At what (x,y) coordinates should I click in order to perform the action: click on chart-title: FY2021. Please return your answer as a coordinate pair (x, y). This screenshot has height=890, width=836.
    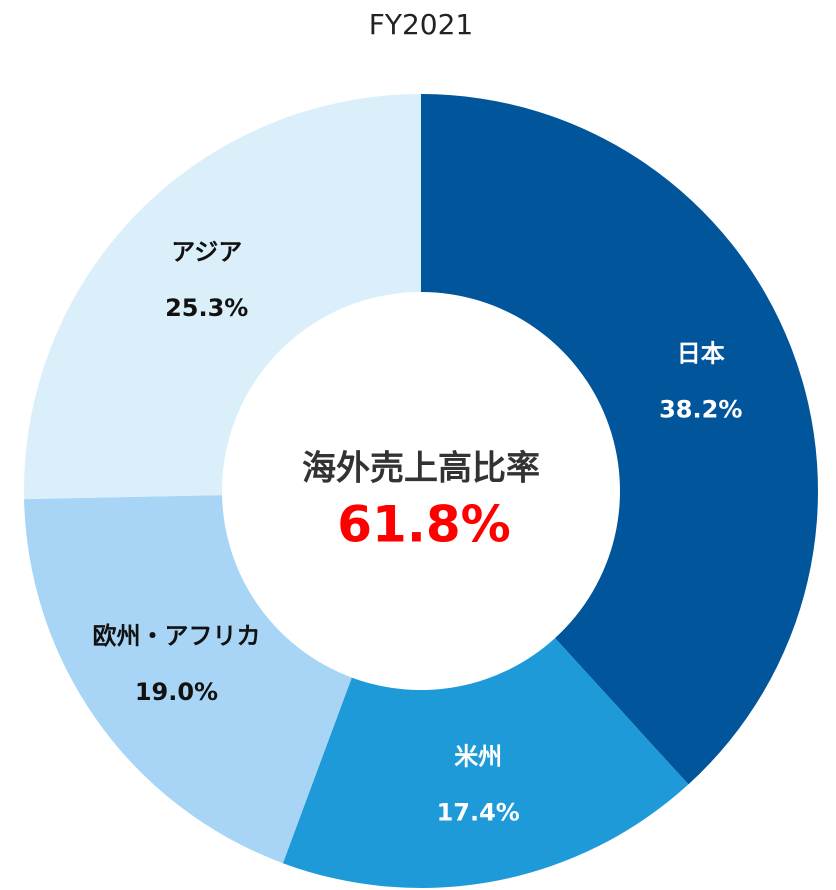
    Looking at the image, I should click on (421, 24).